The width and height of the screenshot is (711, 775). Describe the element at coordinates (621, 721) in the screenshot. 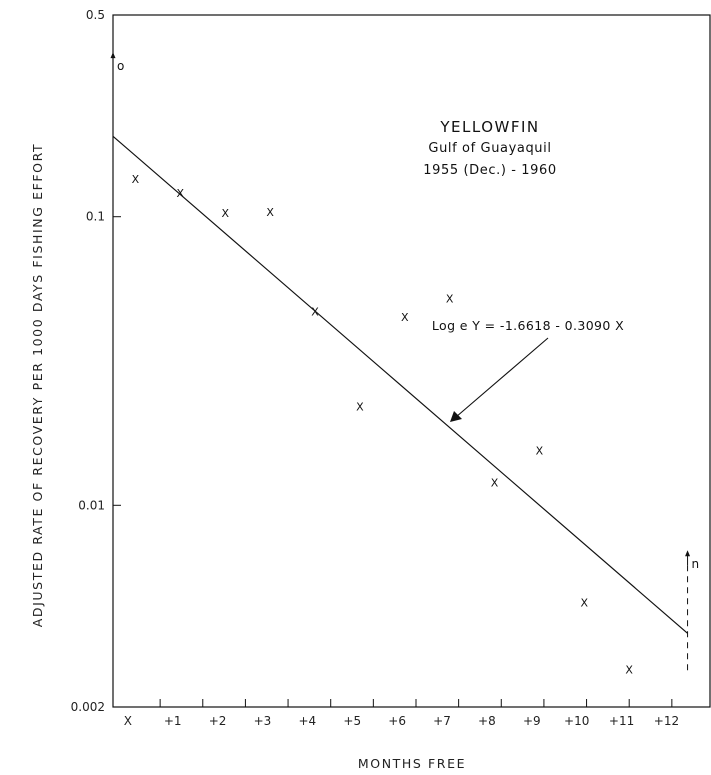

I see `x-tick-label-11: +11` at that location.